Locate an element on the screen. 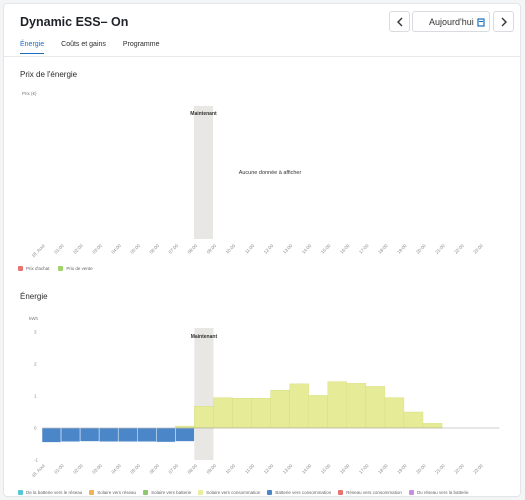 Image resolution: width=525 pixels, height=500 pixels. price-x-tick-label: 04:00 is located at coordinates (116, 249).